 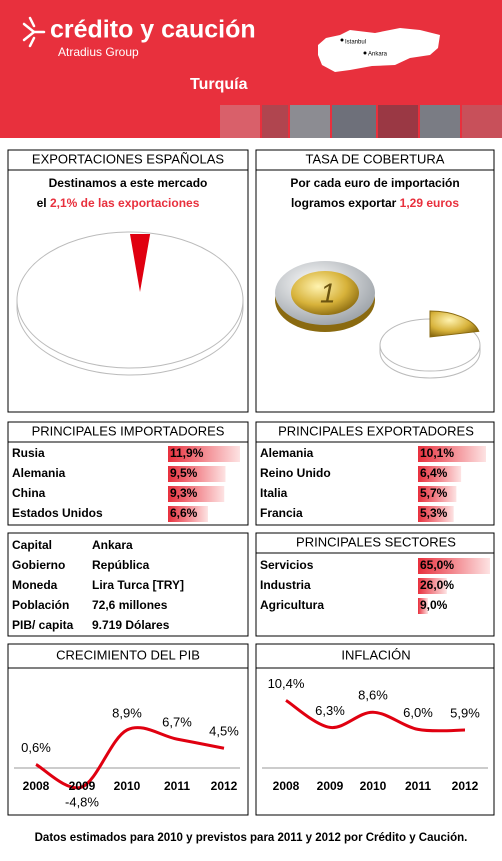 What do you see at coordinates (131, 625) in the screenshot?
I see `fact-value: 9.719 Dólares` at bounding box center [131, 625].